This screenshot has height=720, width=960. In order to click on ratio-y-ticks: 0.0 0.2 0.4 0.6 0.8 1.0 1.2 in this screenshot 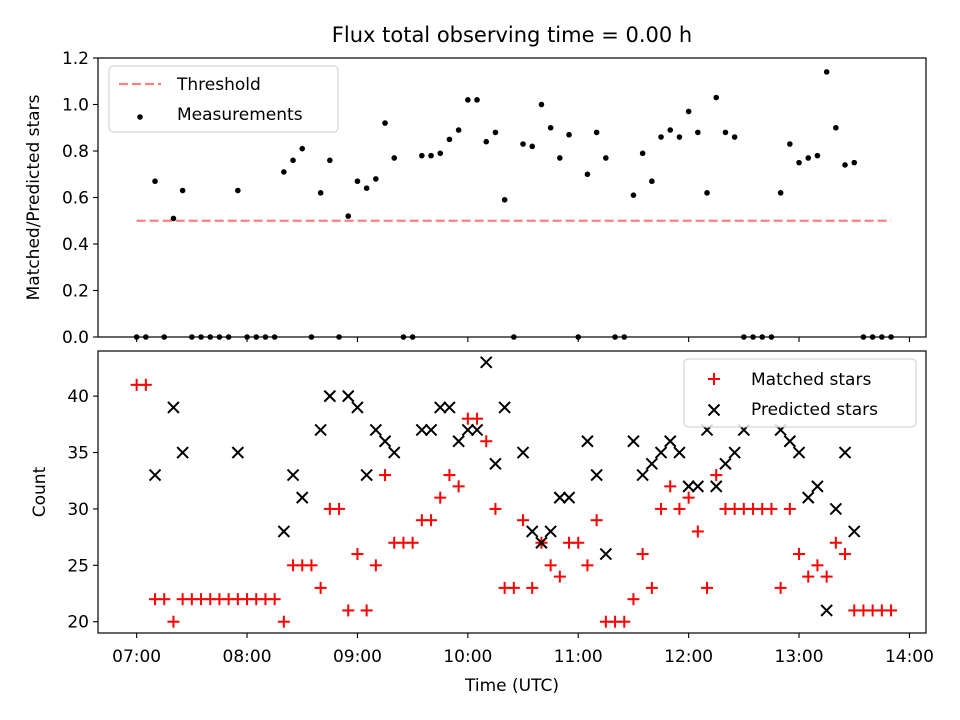, I will do `click(80, 198)`.